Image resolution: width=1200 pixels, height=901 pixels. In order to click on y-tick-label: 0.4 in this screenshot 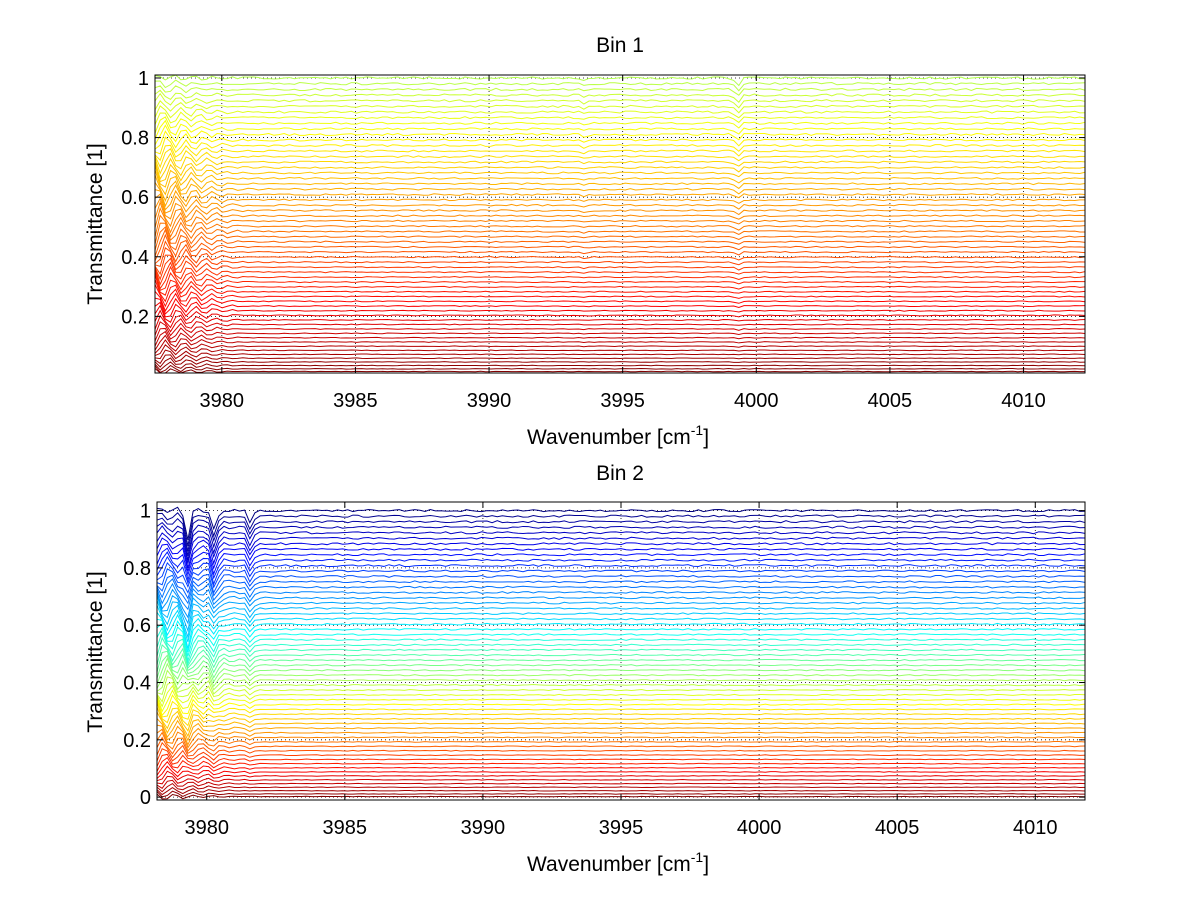, I will do `click(135, 258)`.